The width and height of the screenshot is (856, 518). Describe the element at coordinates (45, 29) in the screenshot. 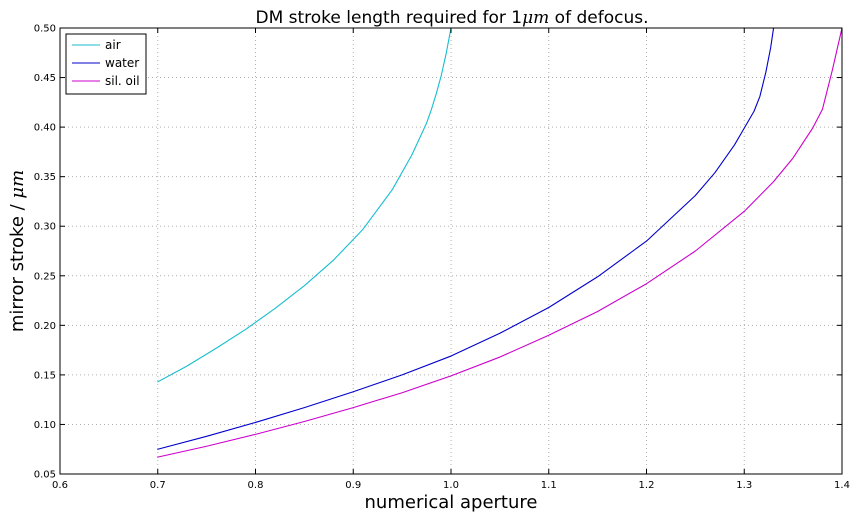

I see `y-tick-label: 0.50` at that location.